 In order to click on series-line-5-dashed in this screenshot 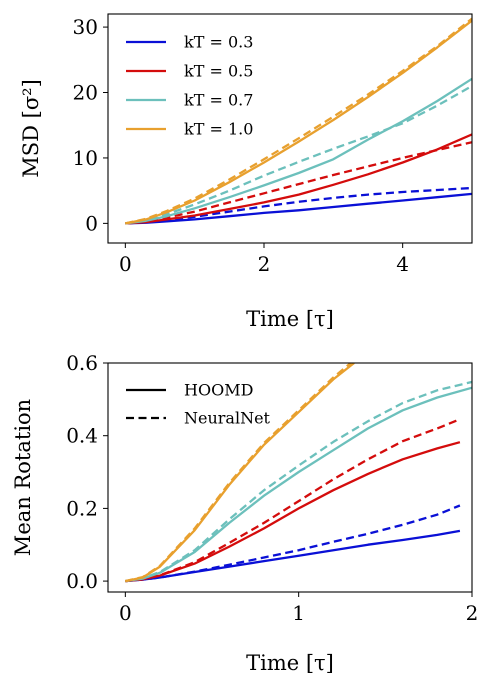, I will do `click(298, 154)`.